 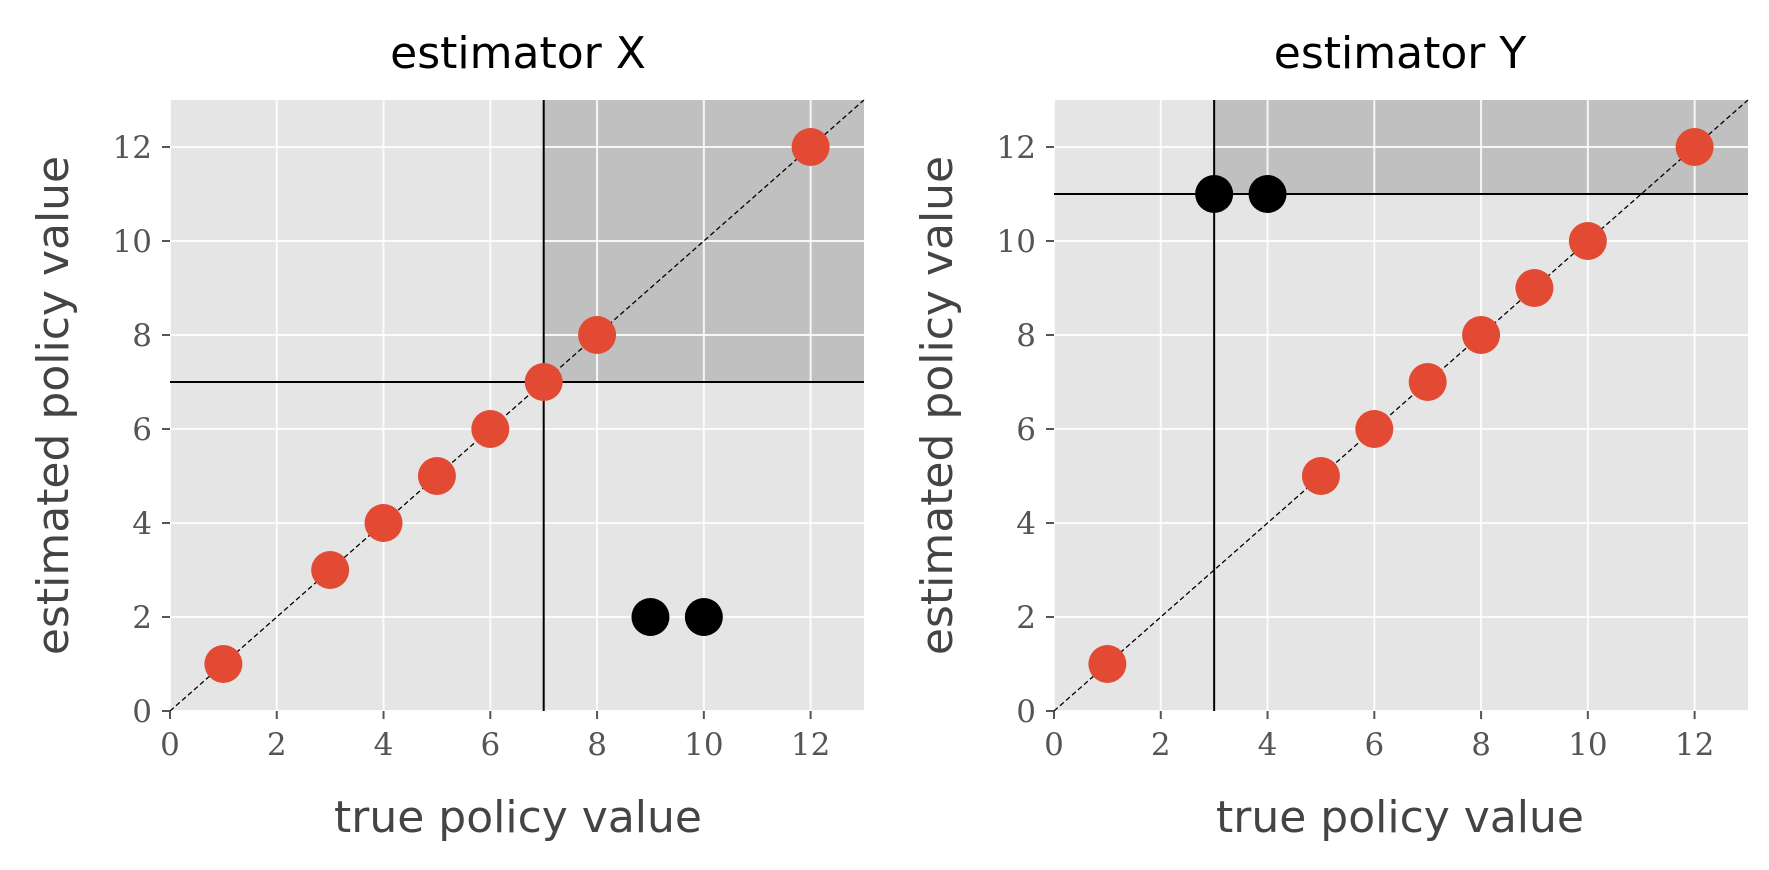 What do you see at coordinates (1400, 53) in the screenshot?
I see `chart-title: estimator Y` at bounding box center [1400, 53].